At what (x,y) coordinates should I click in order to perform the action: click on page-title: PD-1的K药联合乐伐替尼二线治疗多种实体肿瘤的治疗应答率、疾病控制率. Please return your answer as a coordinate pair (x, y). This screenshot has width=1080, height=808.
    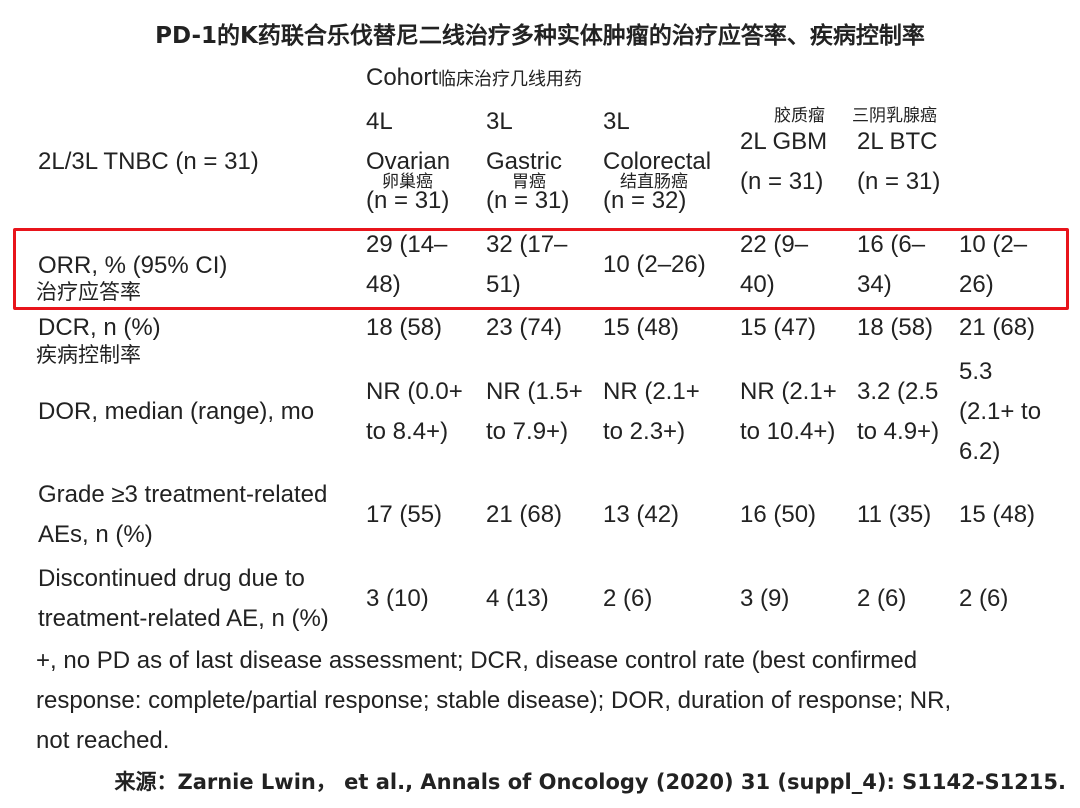
    Looking at the image, I should click on (540, 36).